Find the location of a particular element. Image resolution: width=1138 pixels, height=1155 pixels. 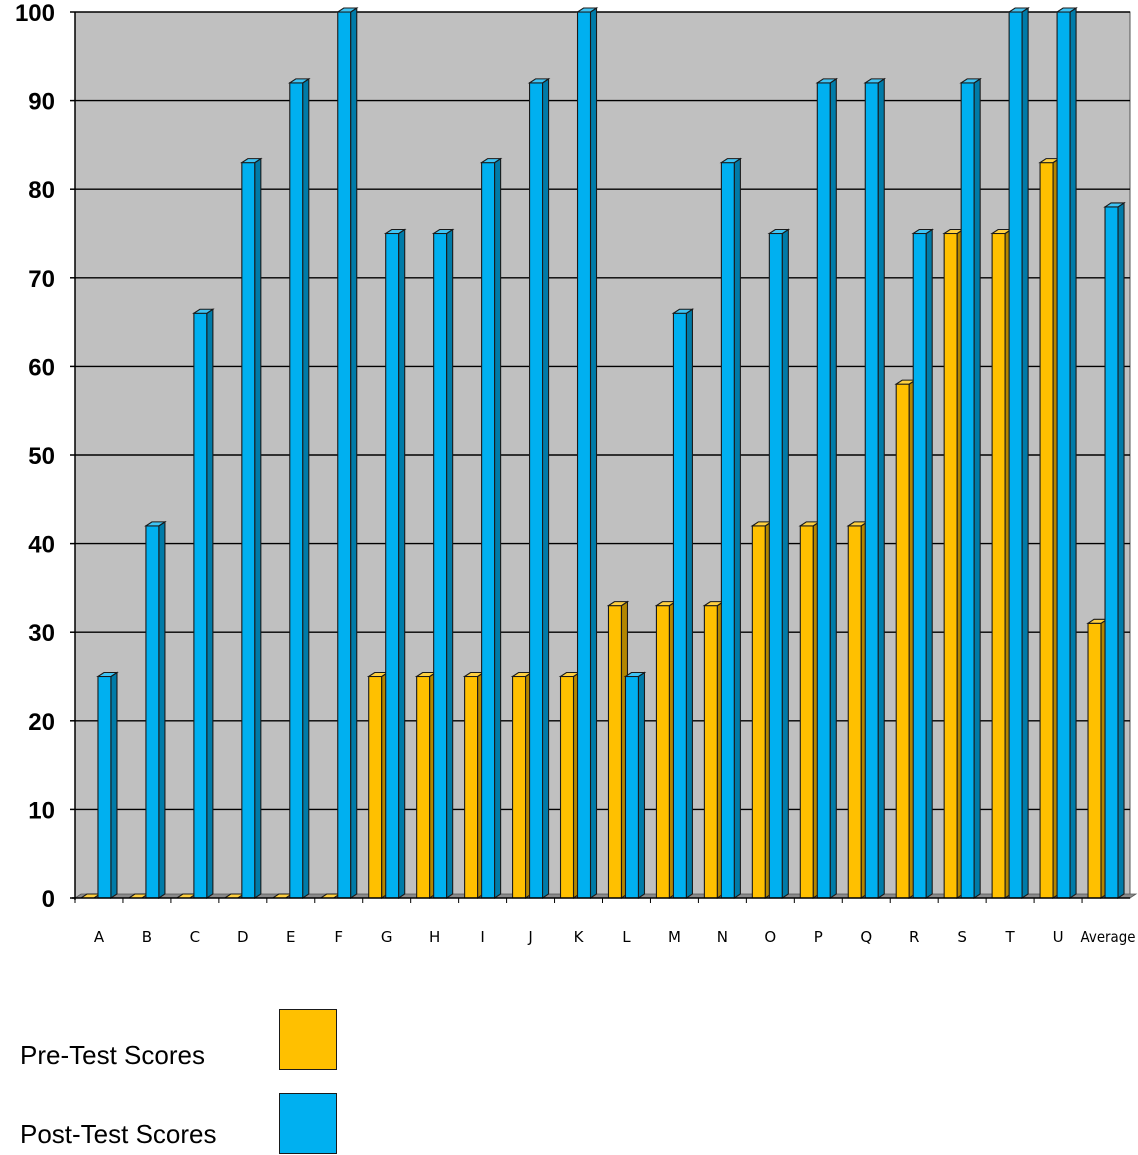

y-tick-label: 80 is located at coordinates (41, 190).